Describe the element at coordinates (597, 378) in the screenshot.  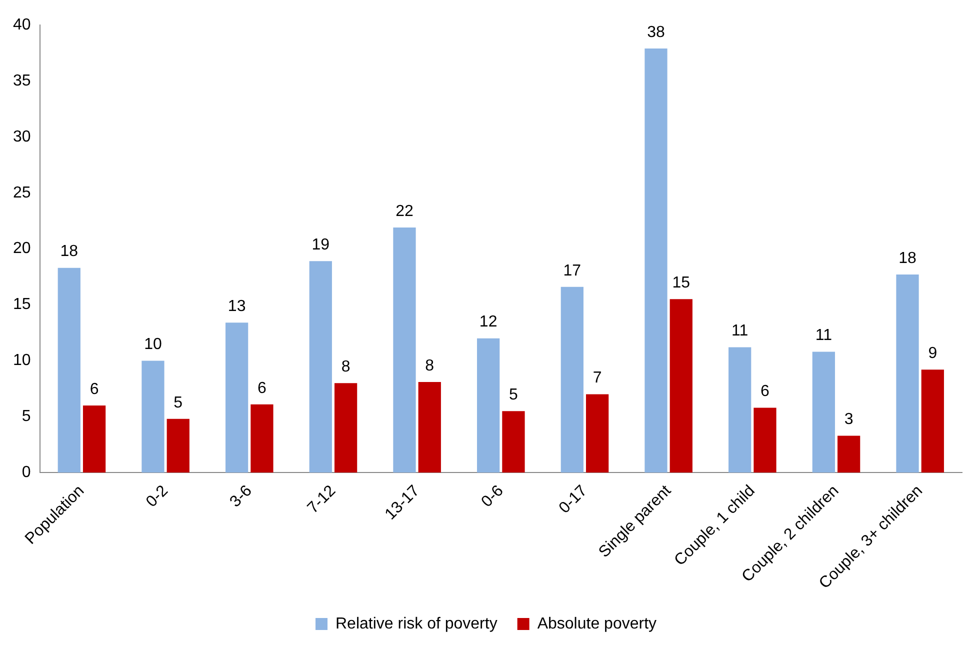
I see `data-label: 7` at that location.